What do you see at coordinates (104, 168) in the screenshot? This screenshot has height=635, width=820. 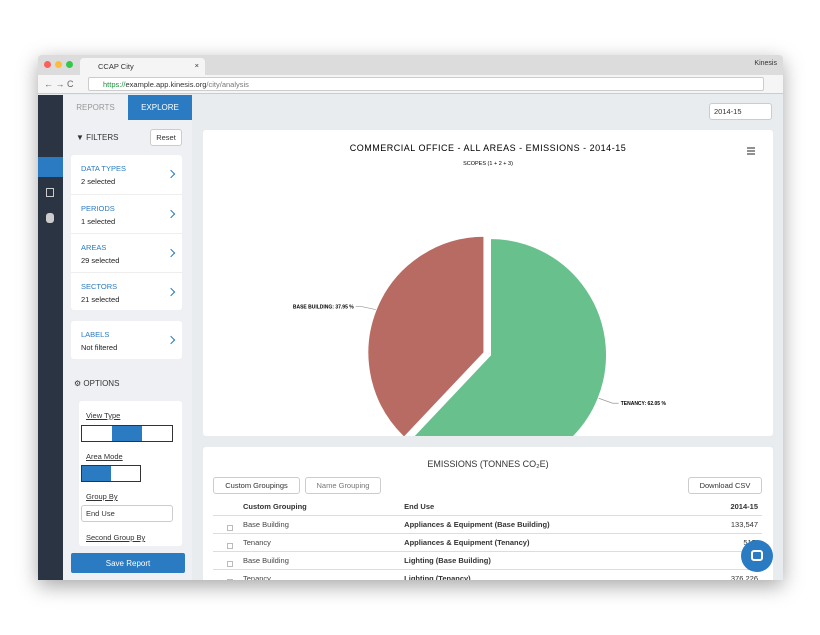 I see `filter-label: DATA TYPES` at bounding box center [104, 168].